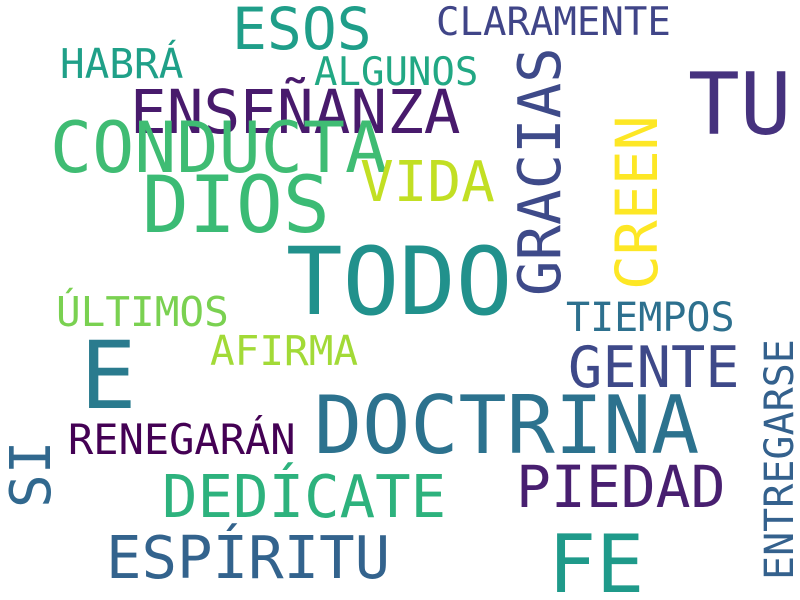  What do you see at coordinates (295, 112) in the screenshot?
I see `word-ensenanza: ENSEÑANZA` at bounding box center [295, 112].